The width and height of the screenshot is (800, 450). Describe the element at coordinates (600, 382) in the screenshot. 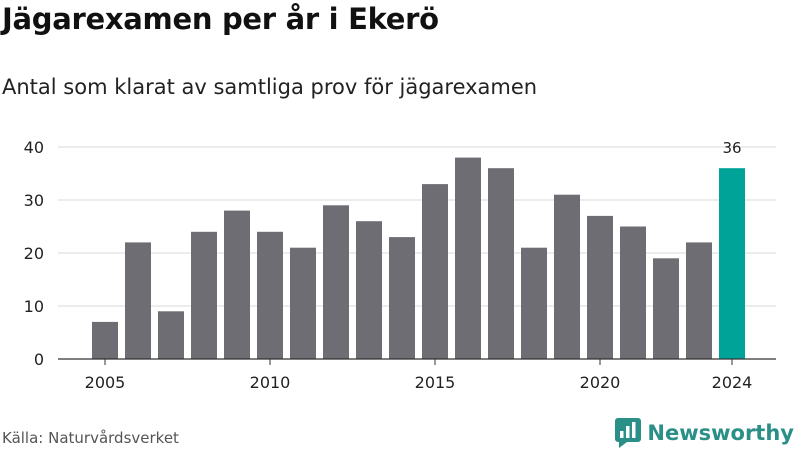

I see `x-tick-label: 2020` at that location.